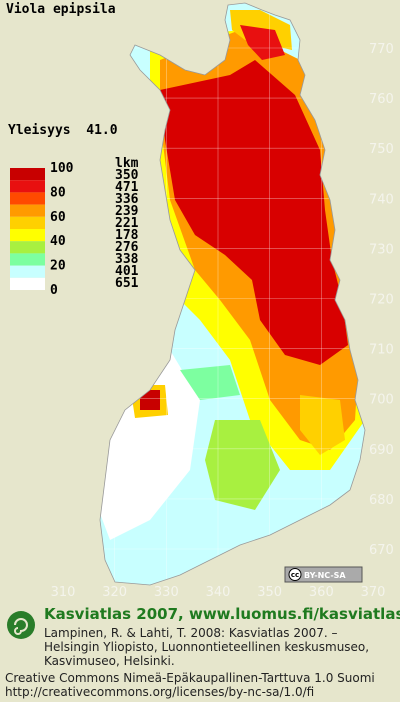  What do you see at coordinates (127, 247) in the screenshot?
I see `legend-count: 276` at bounding box center [127, 247].